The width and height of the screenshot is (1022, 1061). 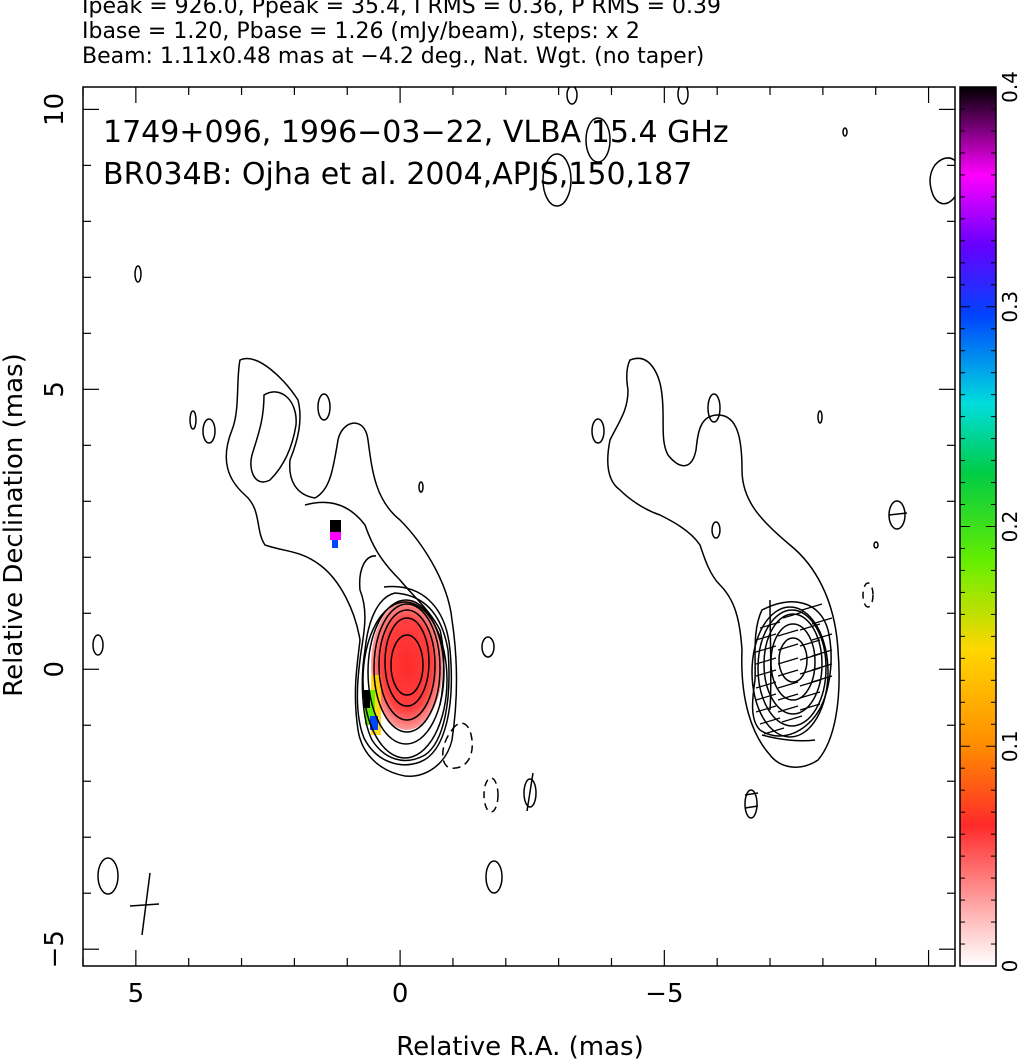 I want to click on colorbar-ticks, so click(x=978, y=526).